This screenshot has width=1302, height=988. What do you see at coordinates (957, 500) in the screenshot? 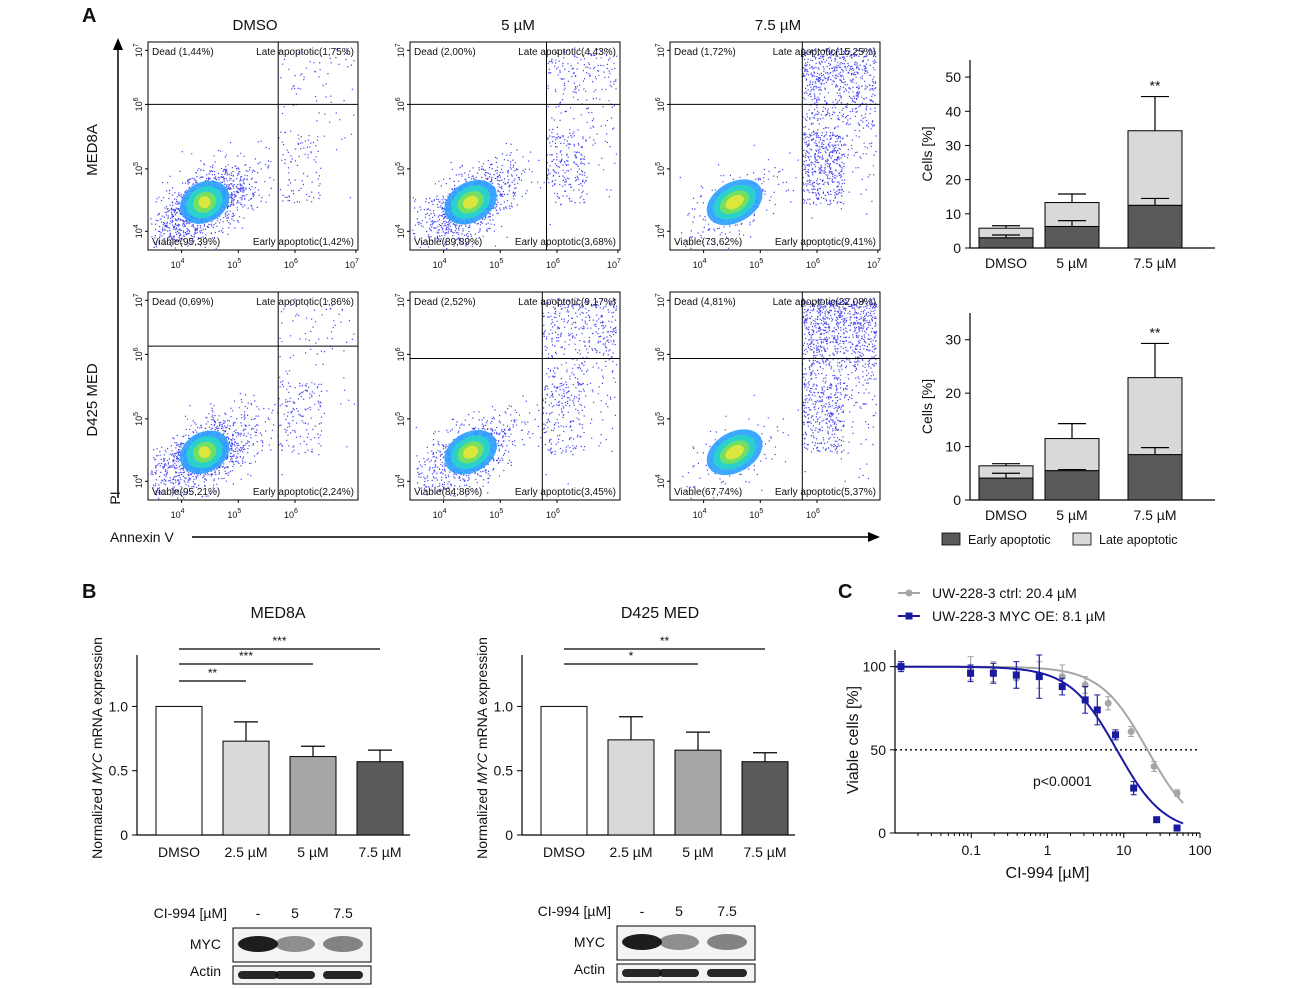
I see `y-tick-label: 0` at bounding box center [957, 500].